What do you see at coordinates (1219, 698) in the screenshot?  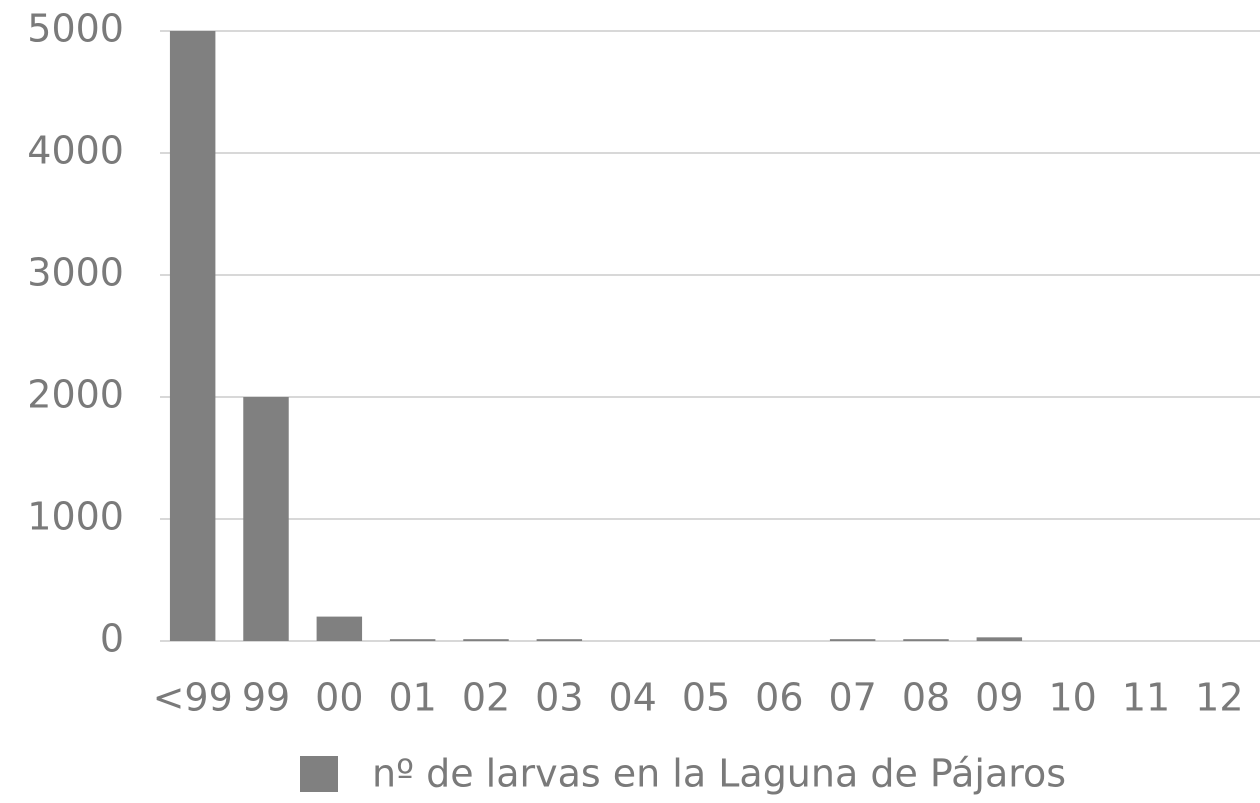 I see `x-tick-label: 12` at bounding box center [1219, 698].